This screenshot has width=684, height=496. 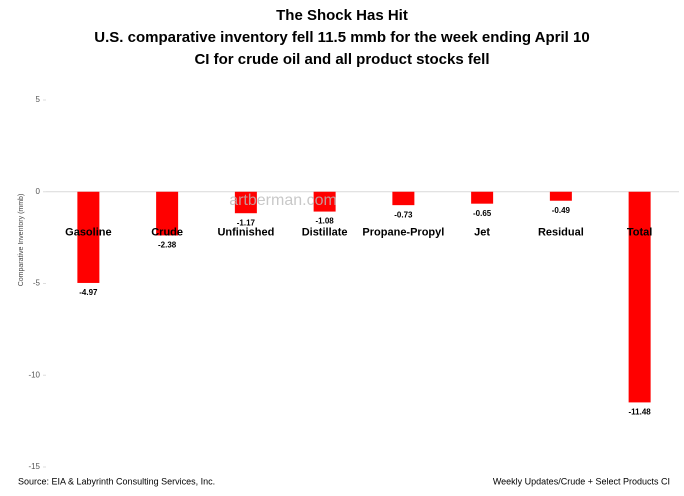 I want to click on data-label: -0.73, so click(x=403, y=214).